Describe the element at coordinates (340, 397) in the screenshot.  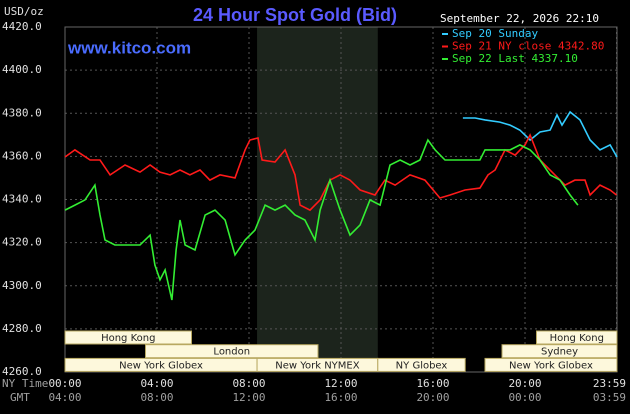
I see `gmt-tick-label: 16:00` at that location.